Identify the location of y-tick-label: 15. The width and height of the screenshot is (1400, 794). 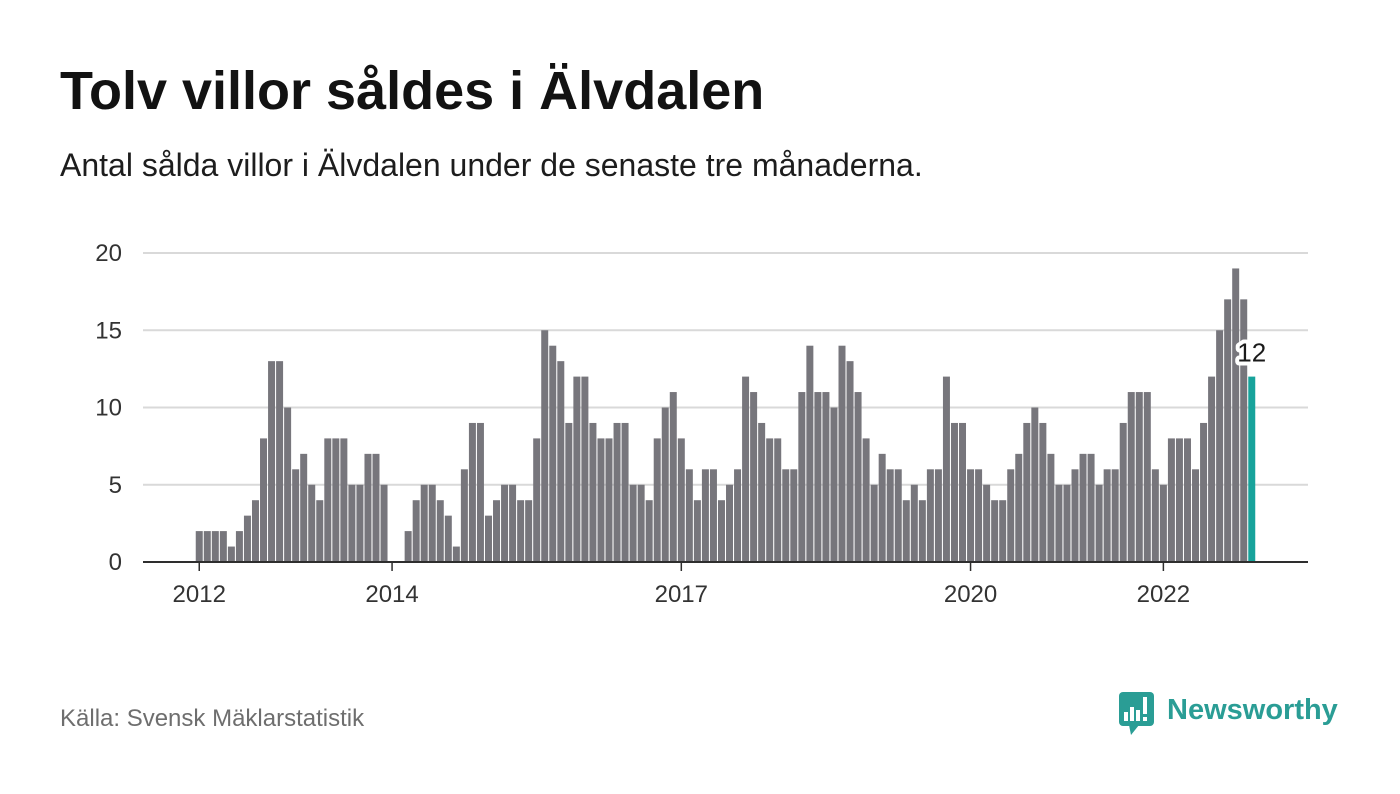
(108, 330).